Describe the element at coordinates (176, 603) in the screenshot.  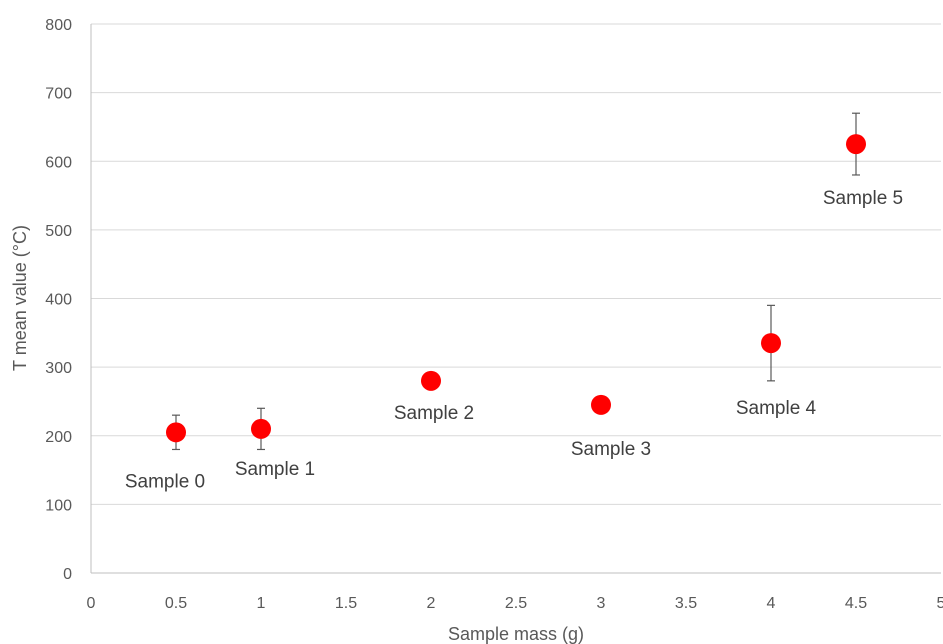
I see `x-tick-label: 0.5` at that location.